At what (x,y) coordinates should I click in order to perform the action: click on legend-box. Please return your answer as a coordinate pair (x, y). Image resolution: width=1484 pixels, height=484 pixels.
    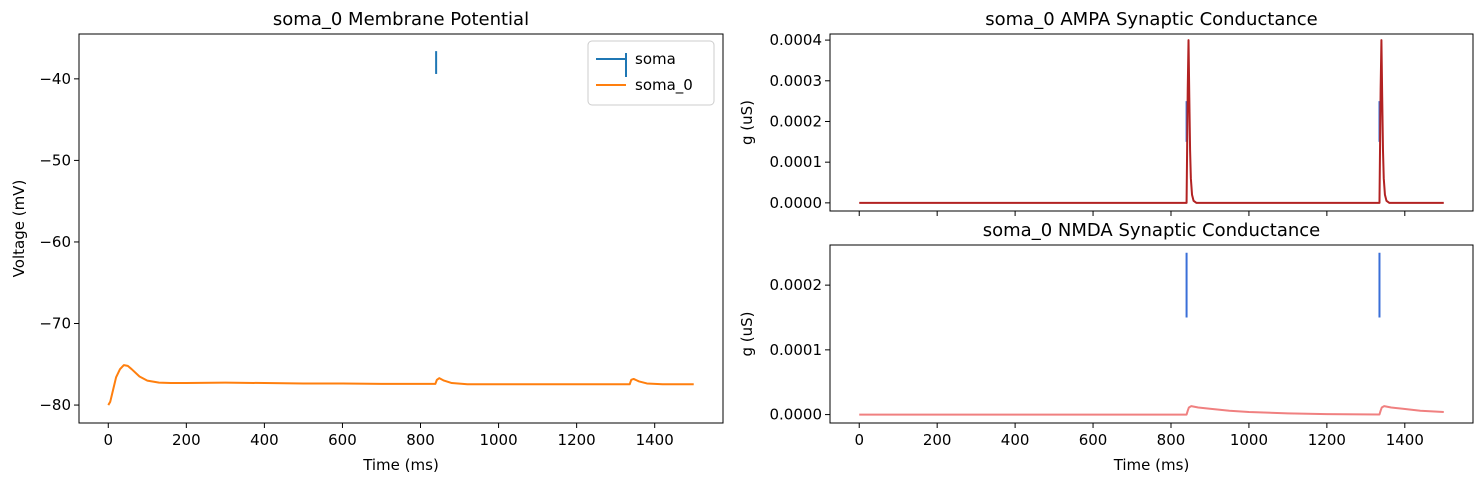
    Looking at the image, I should click on (651, 73).